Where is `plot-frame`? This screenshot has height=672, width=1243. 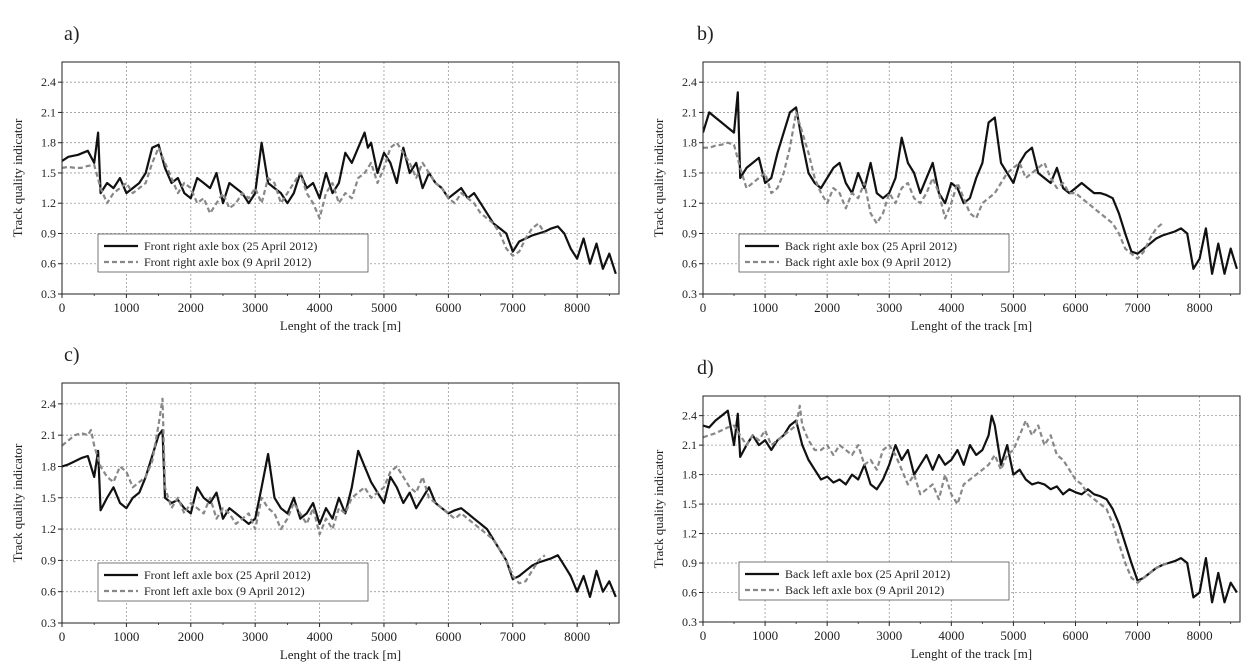
plot-frame is located at coordinates (971, 509).